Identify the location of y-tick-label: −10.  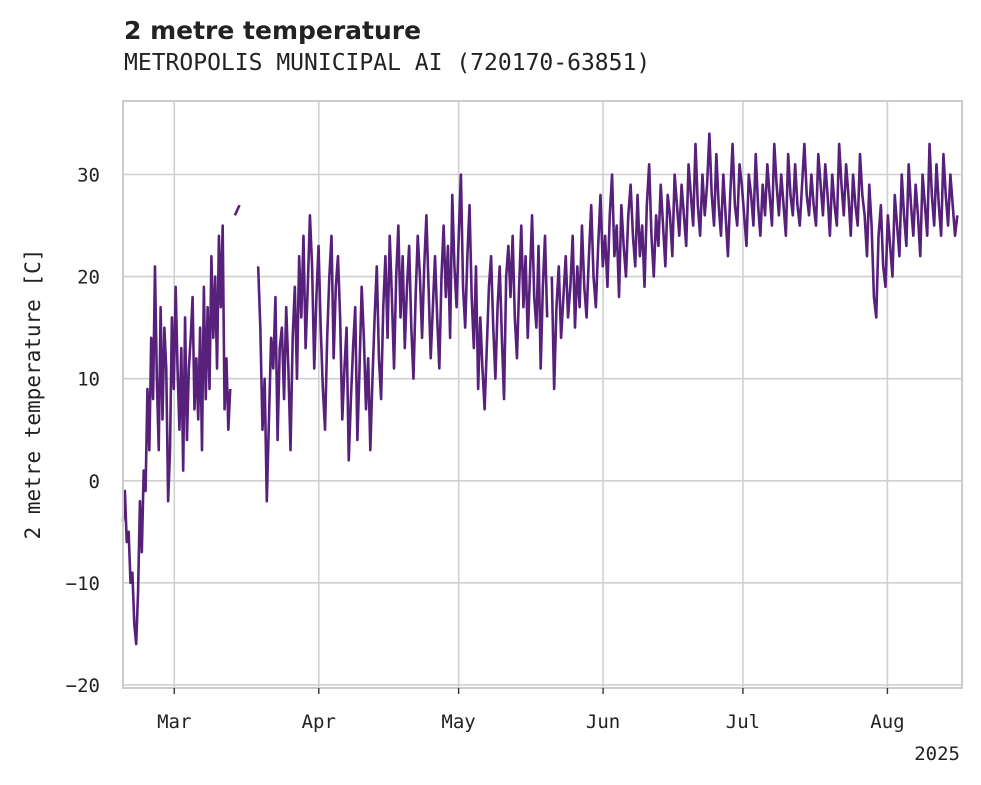
(83, 584).